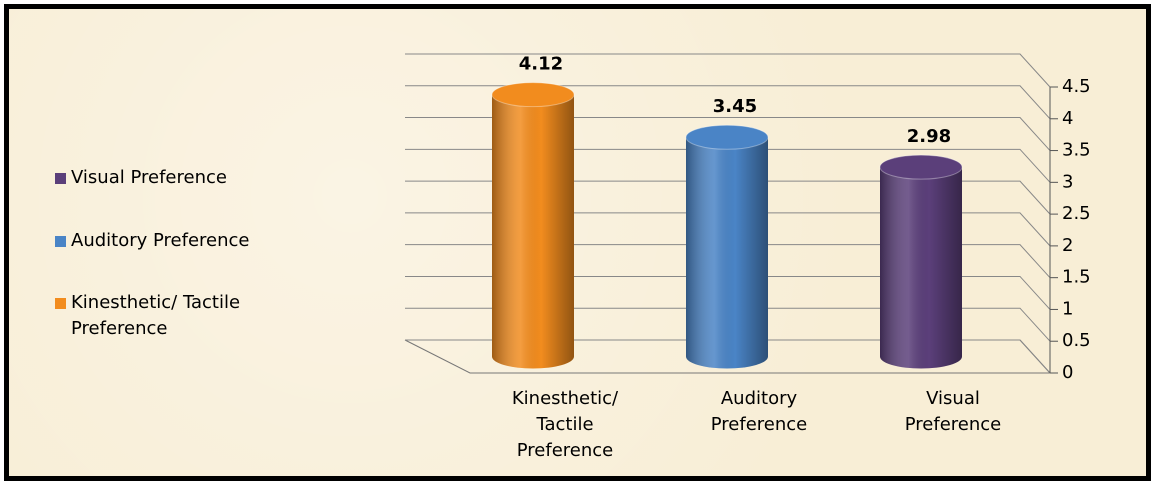 This screenshot has height=485, width=1155. What do you see at coordinates (1067, 245) in the screenshot?
I see `y-tick-label: 2` at bounding box center [1067, 245].